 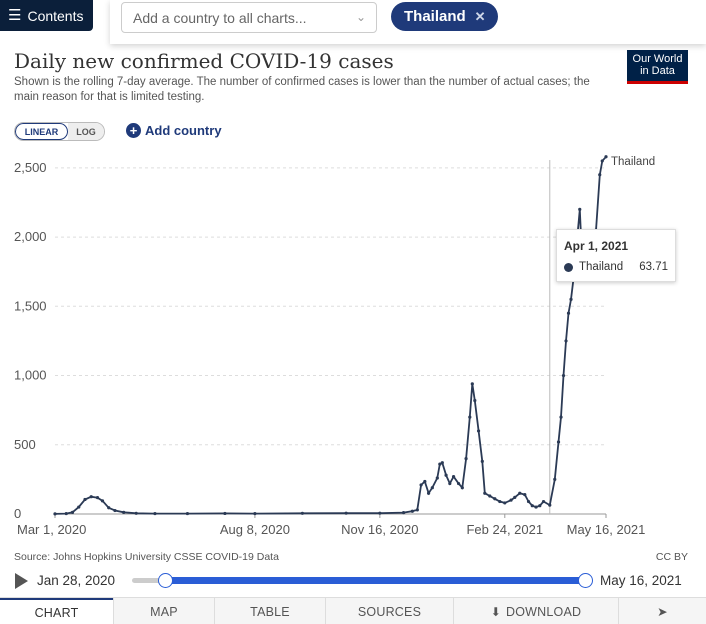 I want to click on menu-icon: ☰, so click(x=15, y=15).